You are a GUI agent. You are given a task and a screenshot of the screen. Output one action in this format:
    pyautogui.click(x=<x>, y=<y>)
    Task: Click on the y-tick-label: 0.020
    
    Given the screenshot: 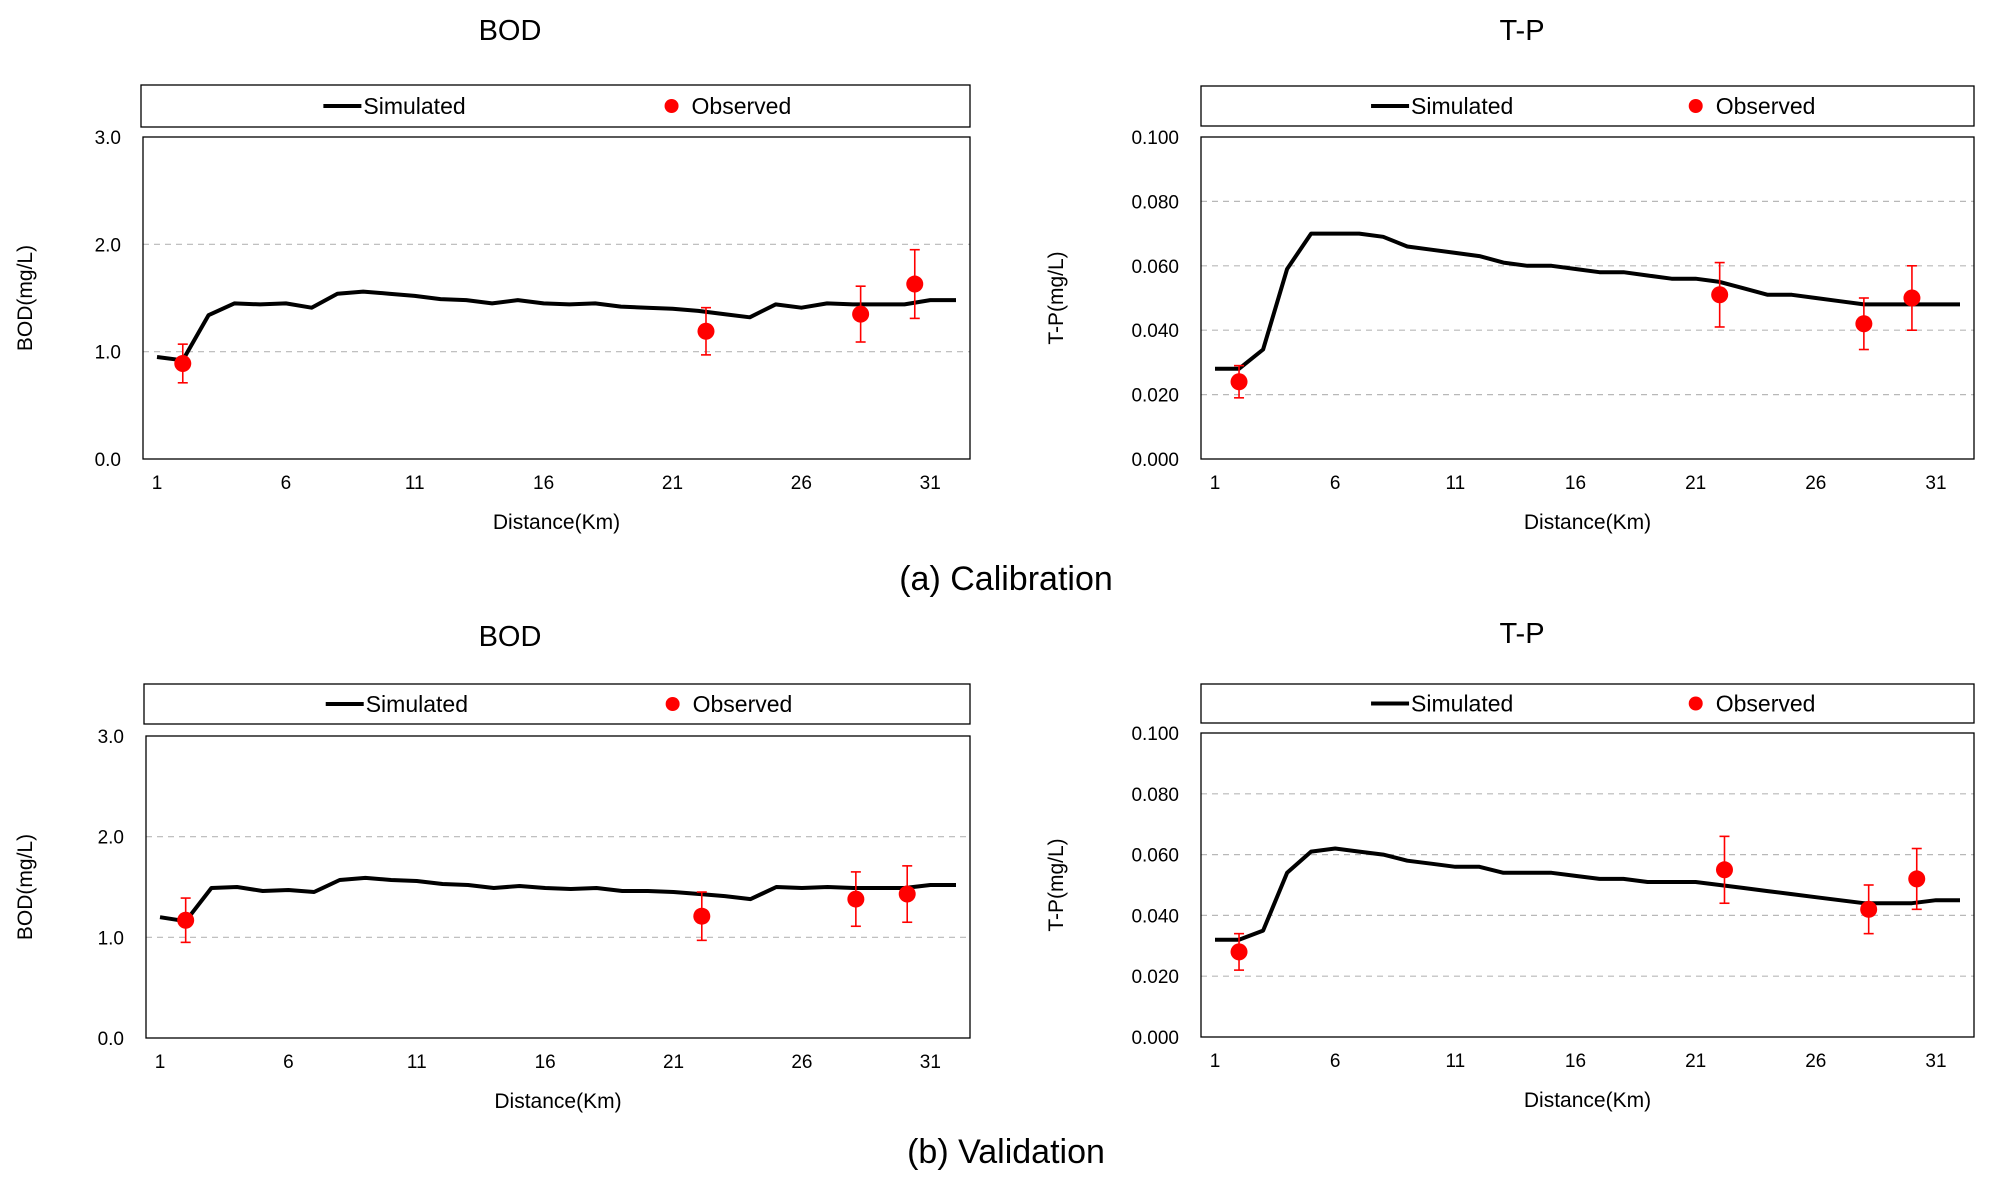 What is the action you would take?
    pyautogui.click(x=1155, y=977)
    